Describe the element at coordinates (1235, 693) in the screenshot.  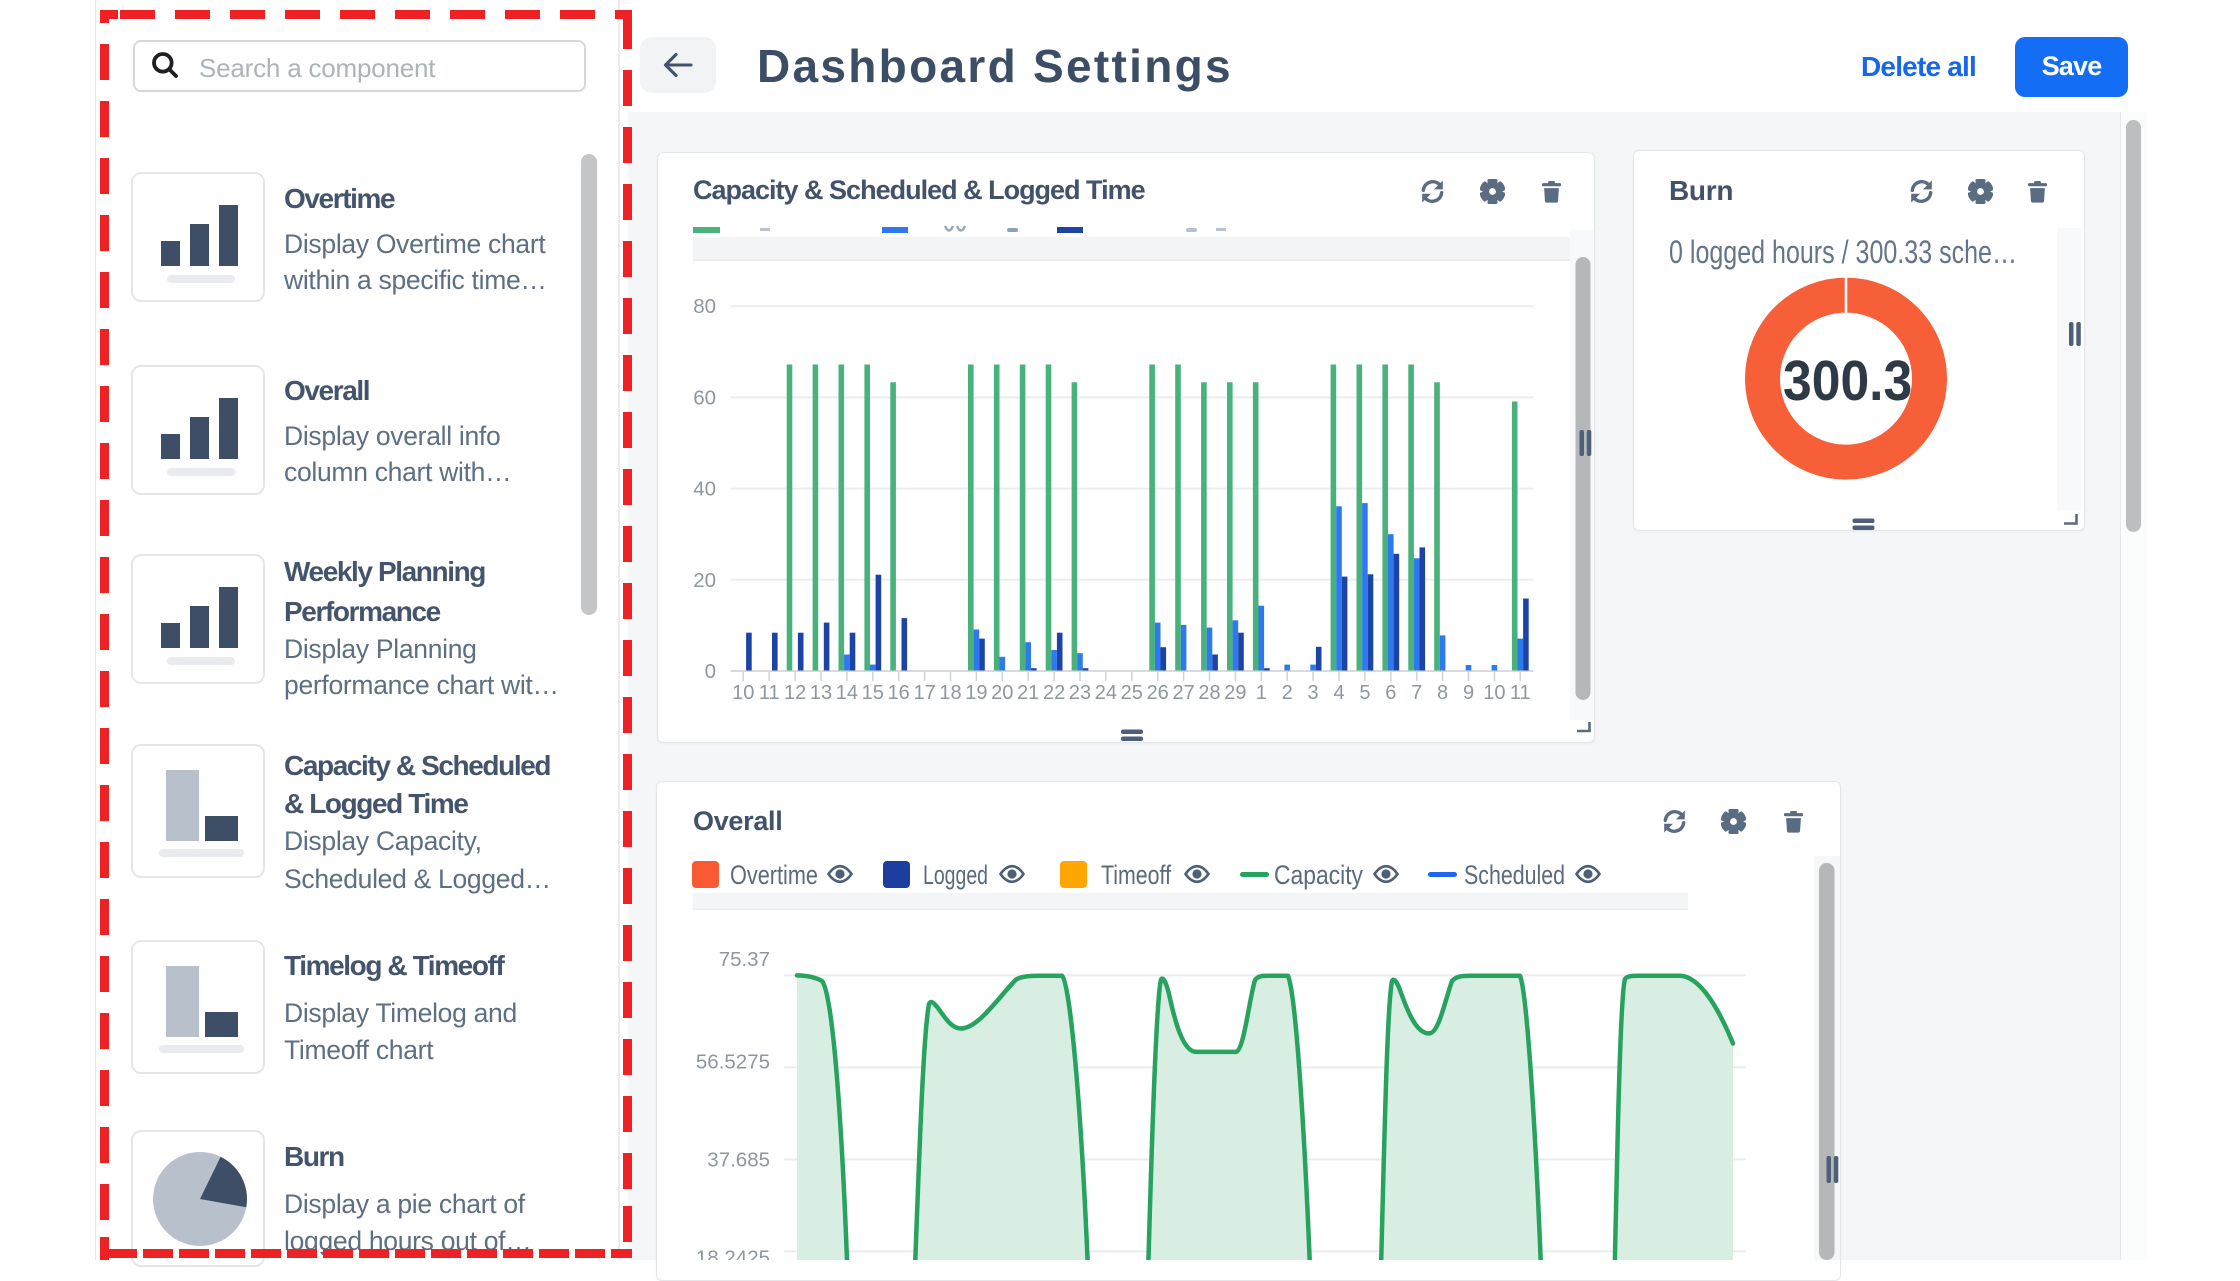
I see `svg-text: 29` at that location.